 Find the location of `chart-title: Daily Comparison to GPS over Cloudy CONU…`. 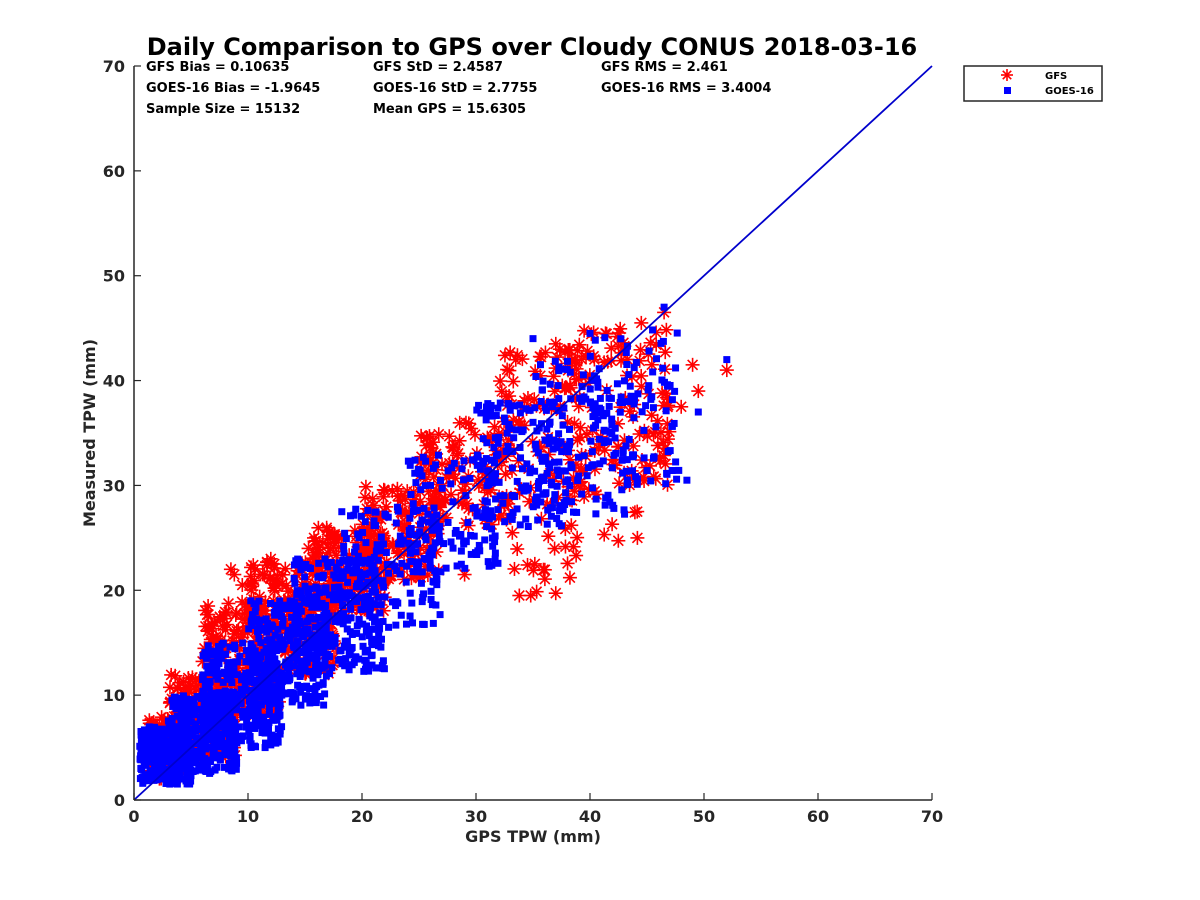

chart-title: Daily Comparison to GPS over Cloudy CONU… is located at coordinates (532, 47).